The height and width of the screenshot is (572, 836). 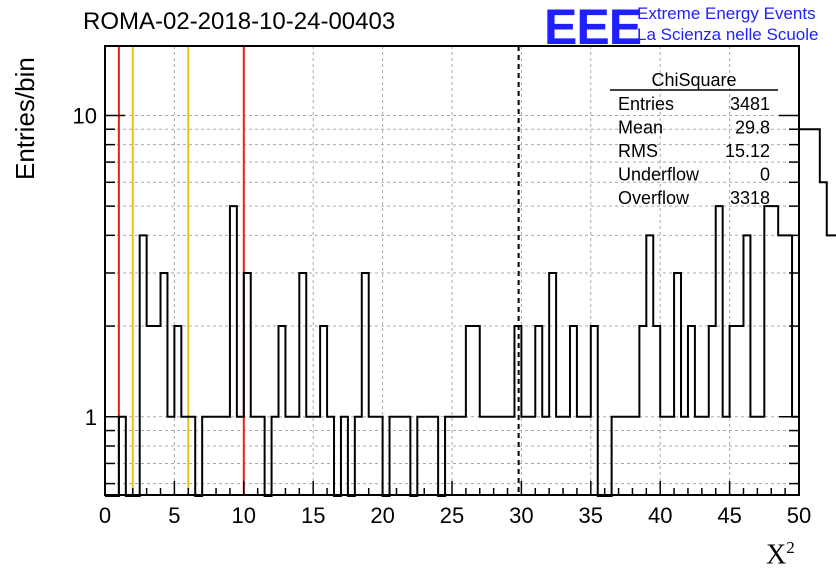 I want to click on x-axis-label-text: X, so click(x=776, y=555).